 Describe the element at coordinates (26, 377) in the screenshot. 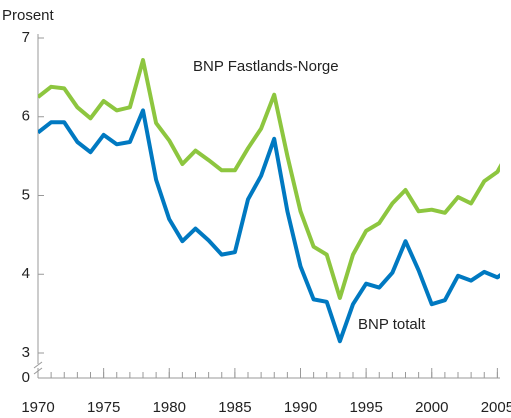

I see `y-tick-label: 0` at that location.